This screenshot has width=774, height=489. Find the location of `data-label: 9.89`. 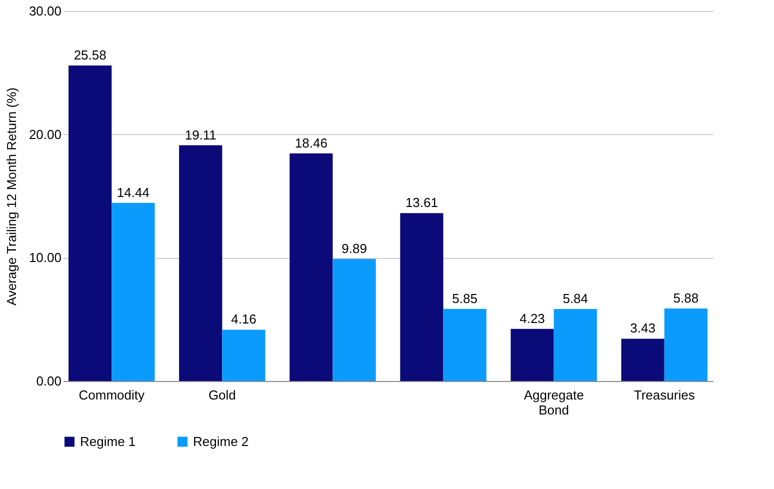

data-label: 9.89 is located at coordinates (354, 248).